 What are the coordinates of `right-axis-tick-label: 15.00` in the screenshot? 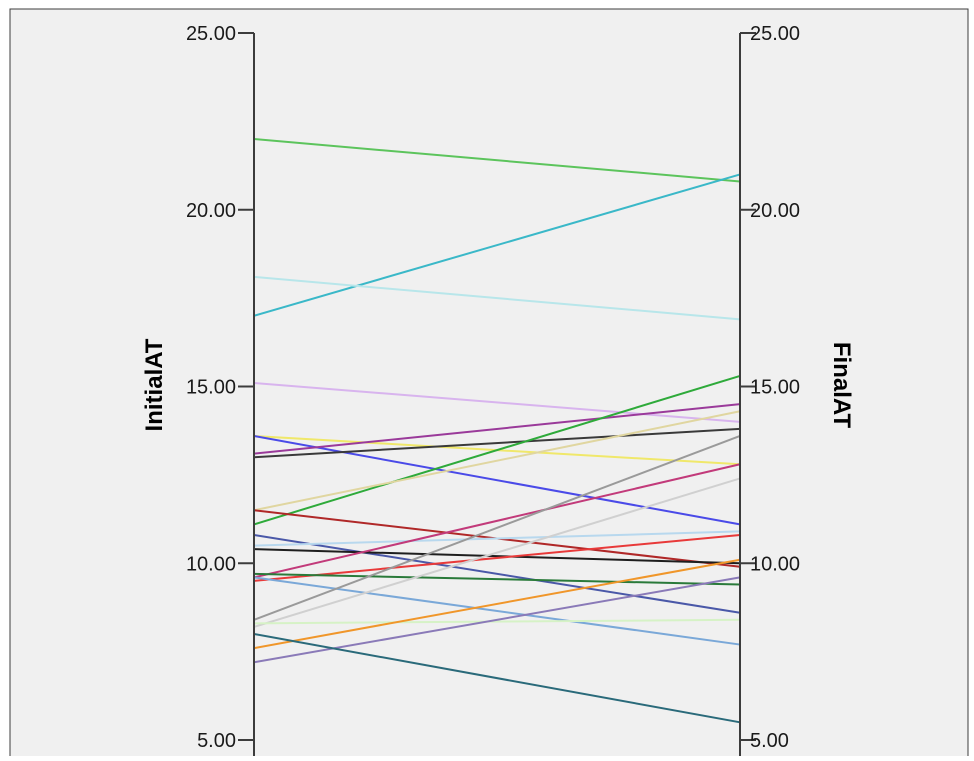 It's located at (775, 388).